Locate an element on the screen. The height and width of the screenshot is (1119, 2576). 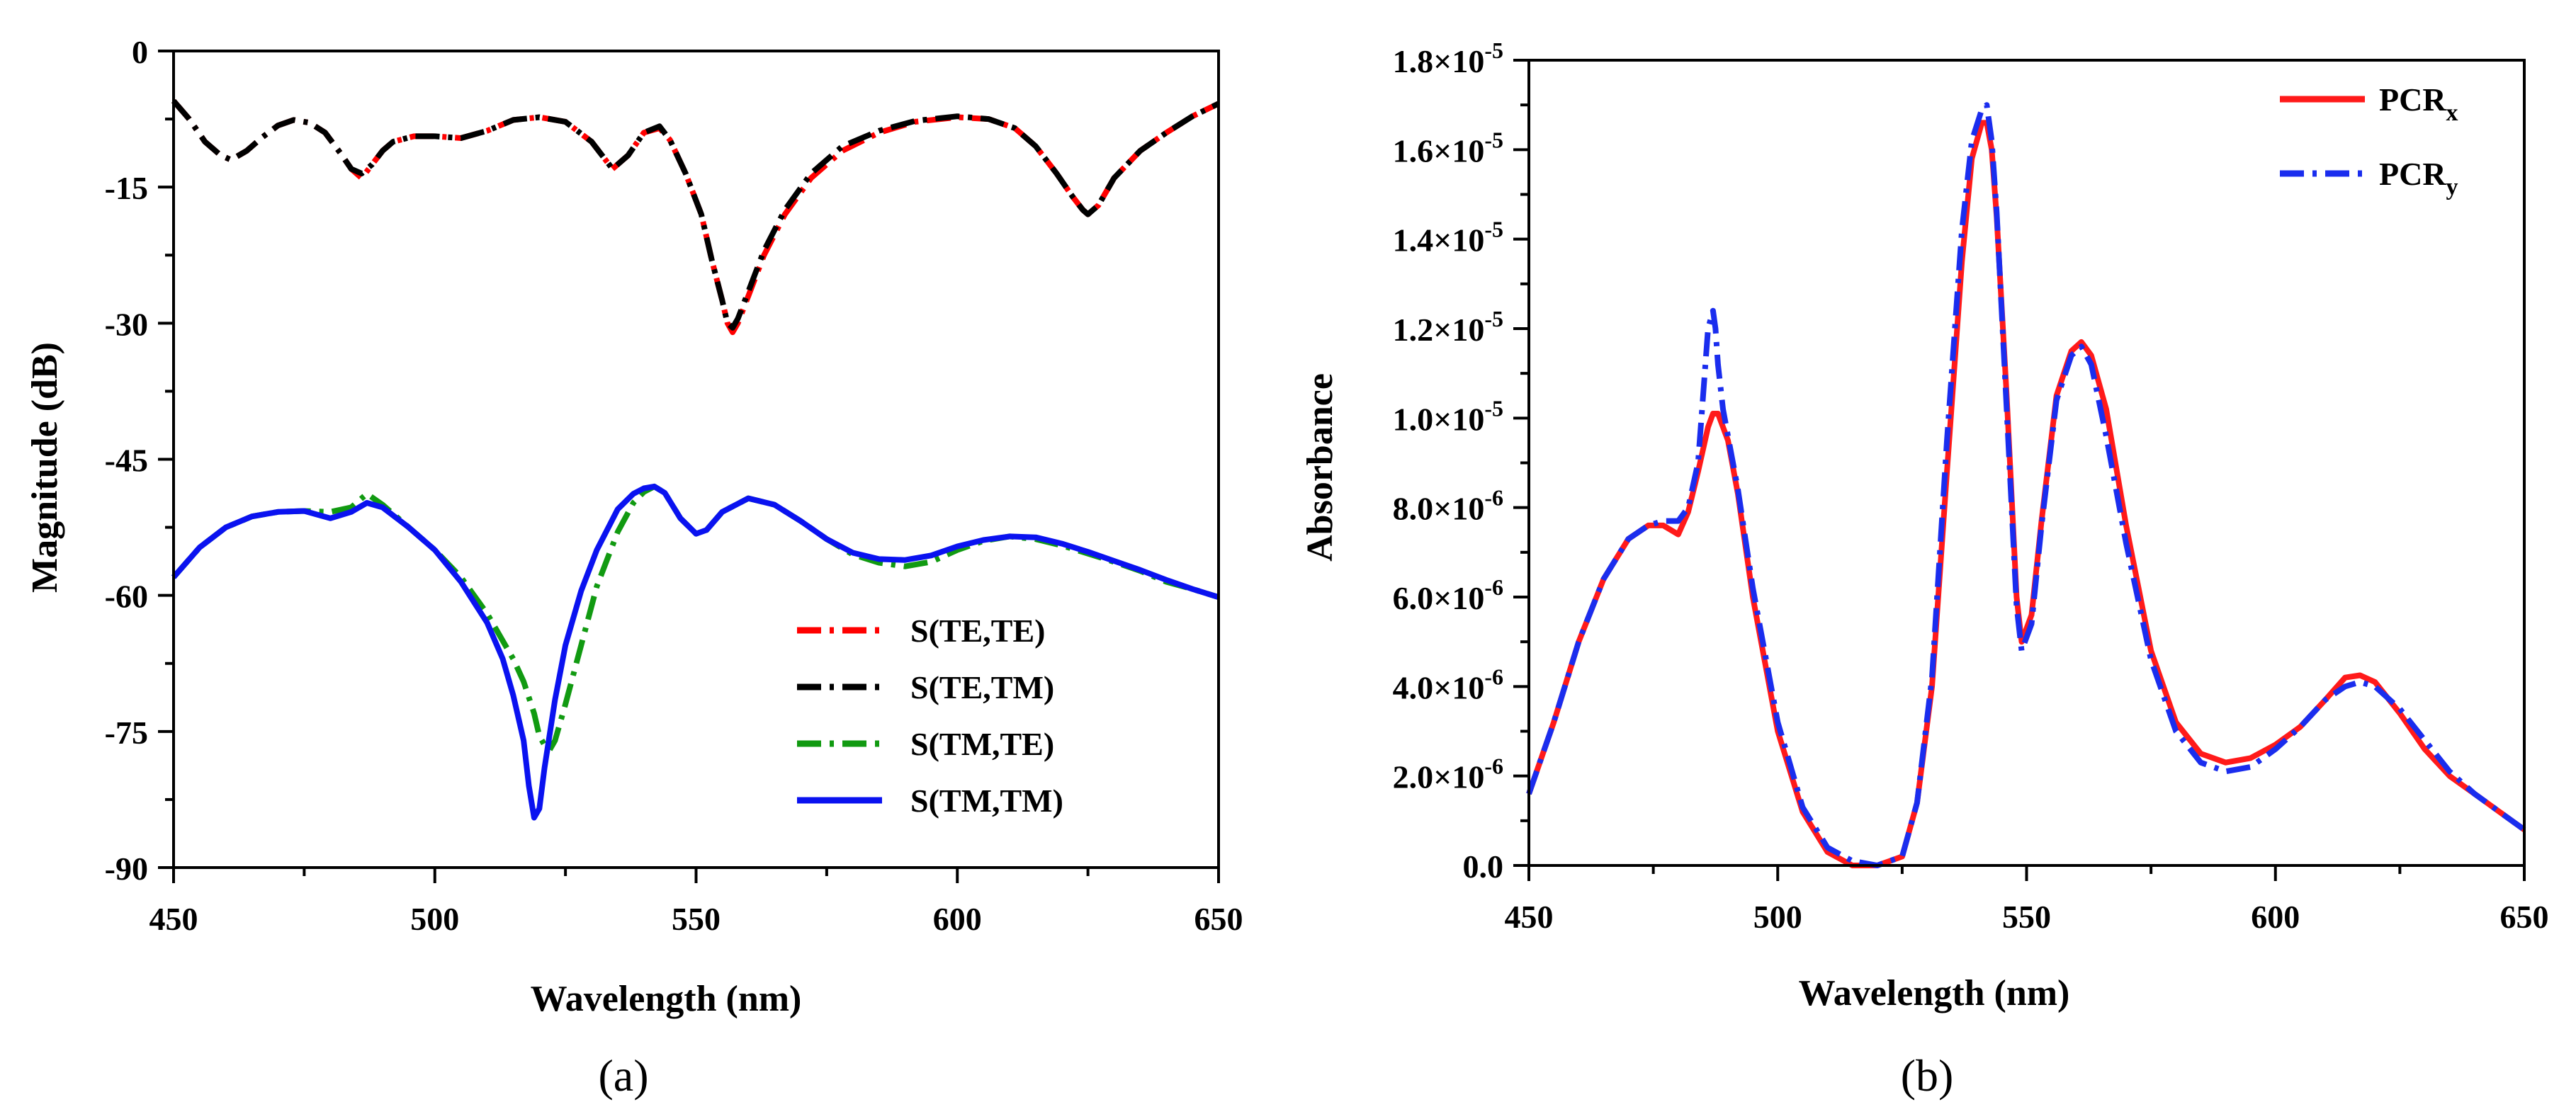
b-x-tick-label: 600 is located at coordinates (2275, 917).